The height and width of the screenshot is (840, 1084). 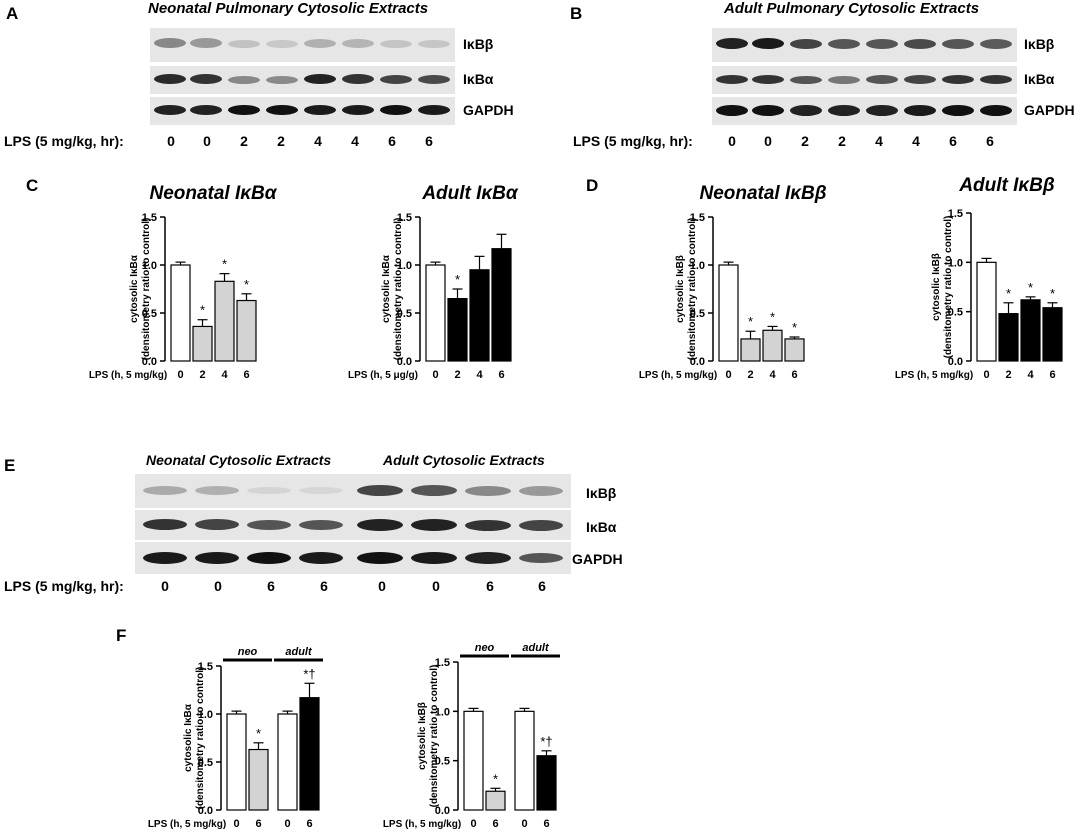 What do you see at coordinates (12, 13) in the screenshot?
I see `panel-letter-a: A` at bounding box center [12, 13].